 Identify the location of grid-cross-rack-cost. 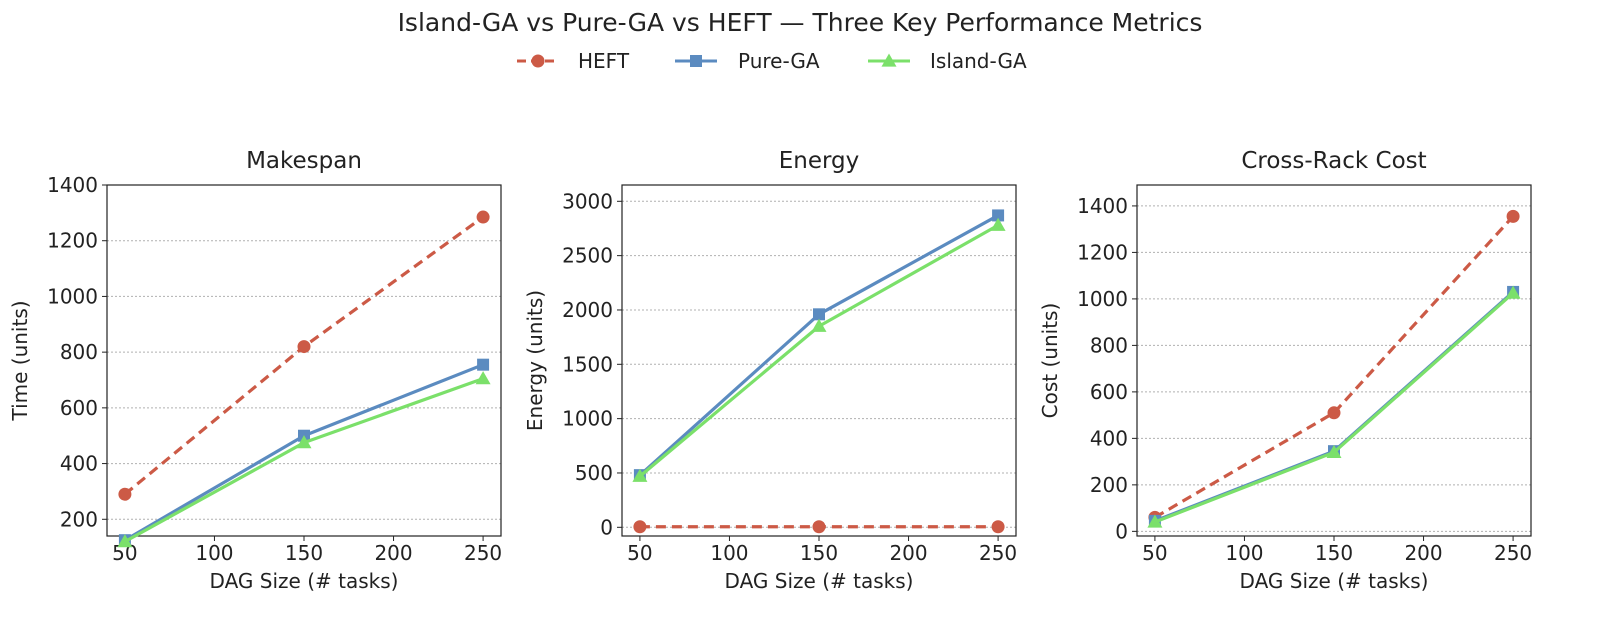
(1334, 368).